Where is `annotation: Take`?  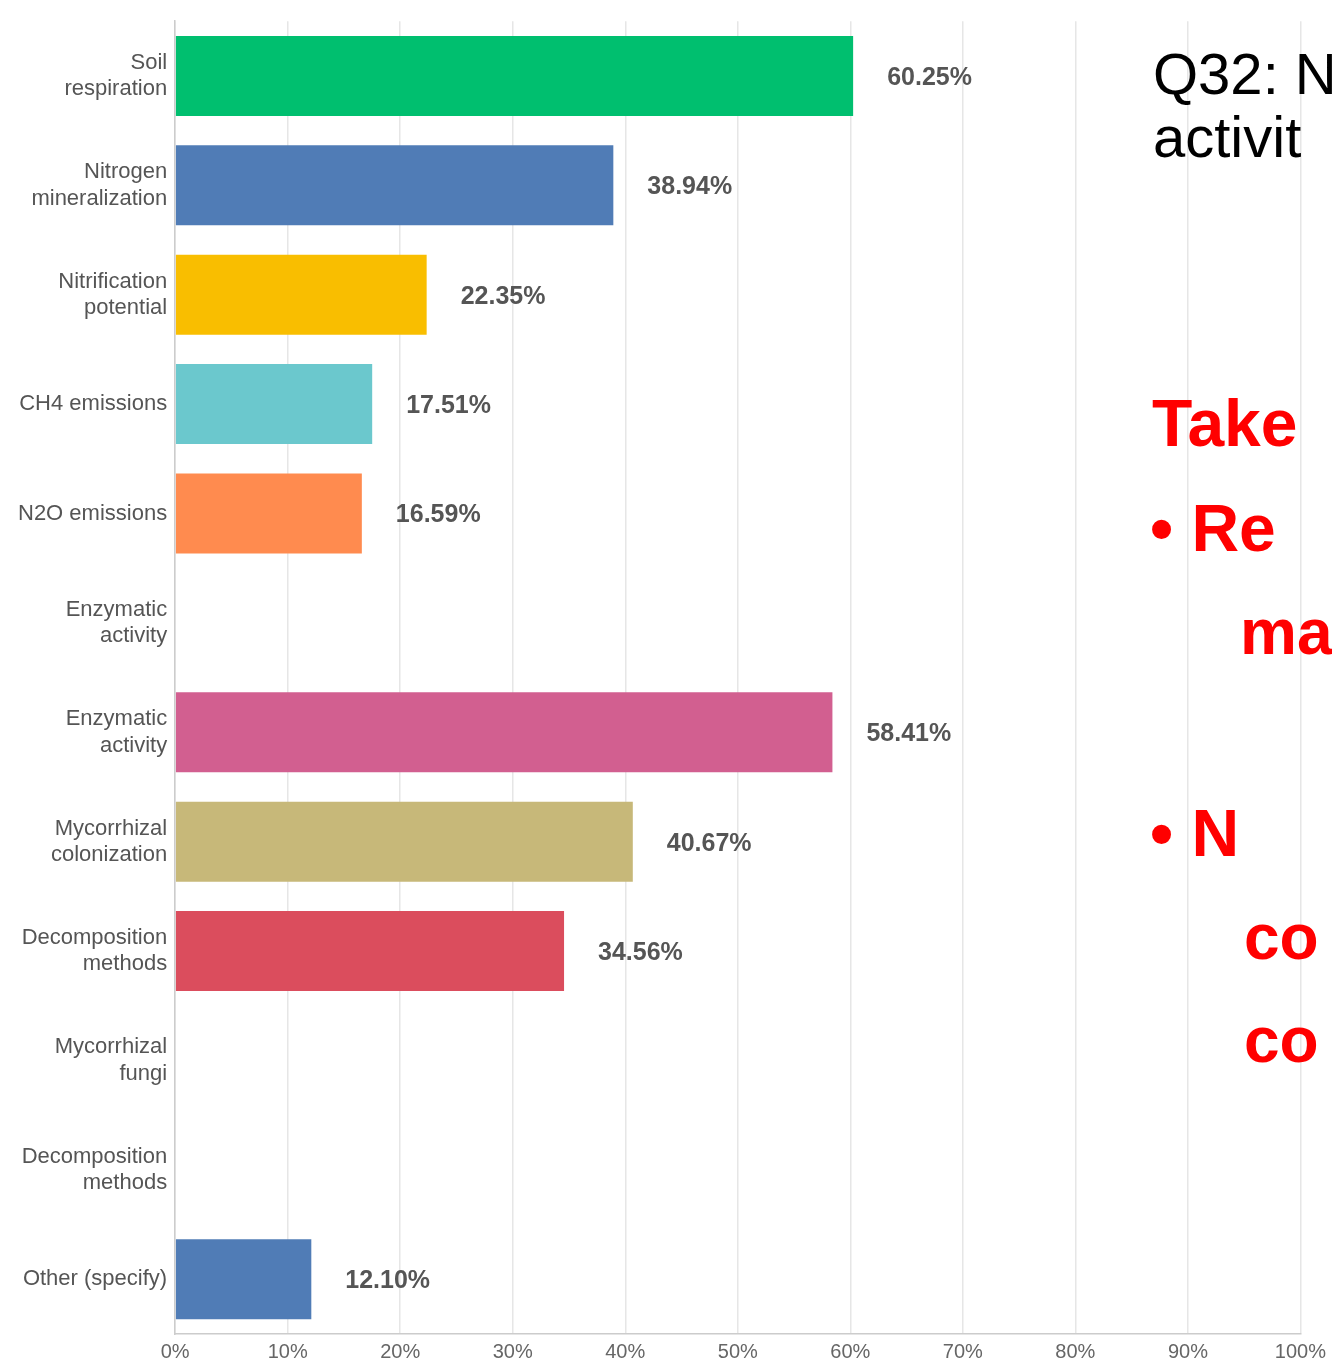
annotation: Take is located at coordinates (1225, 423).